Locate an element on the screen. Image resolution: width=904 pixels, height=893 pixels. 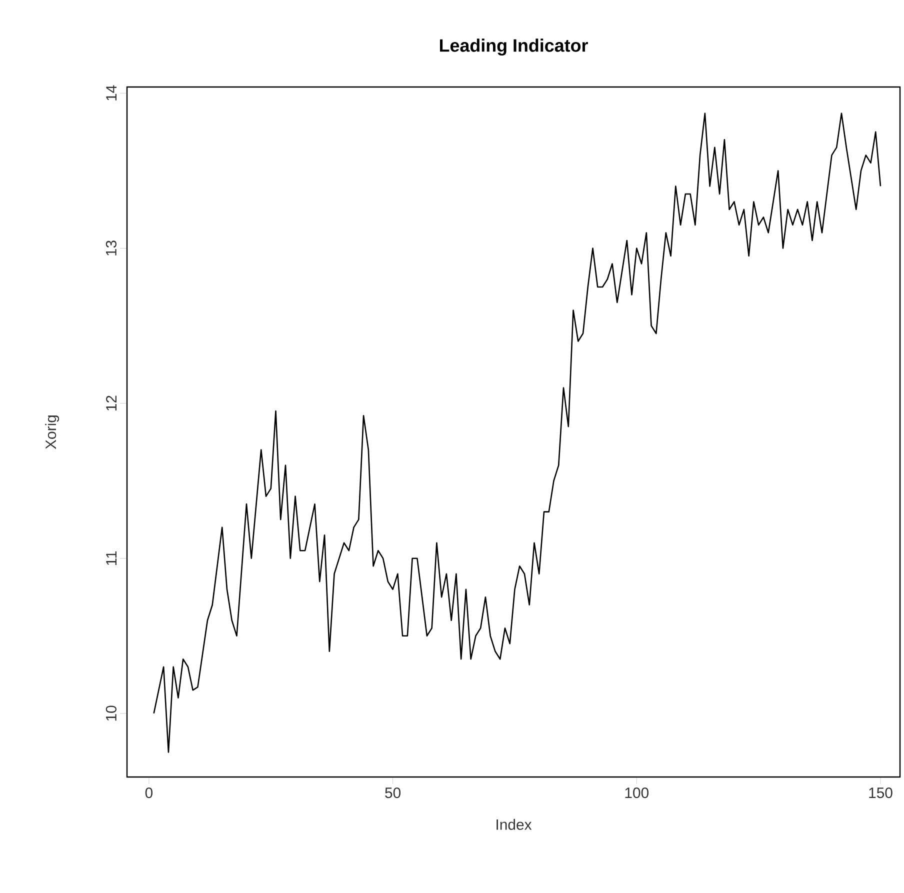
y-tick-label: 14 is located at coordinates (111, 92).